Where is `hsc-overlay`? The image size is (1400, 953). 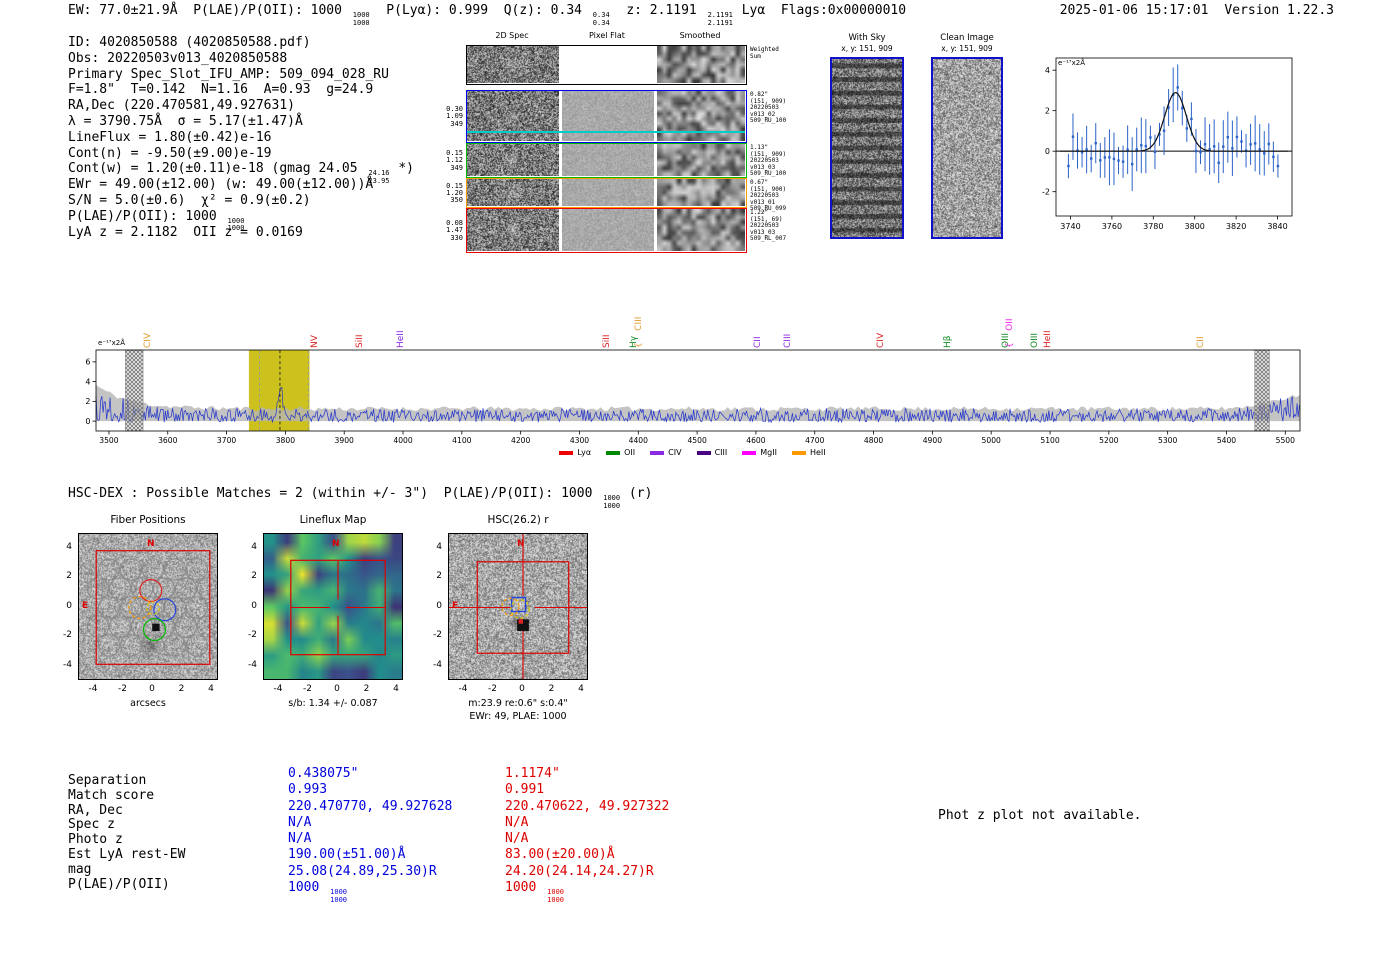 hsc-overlay is located at coordinates (518, 606).